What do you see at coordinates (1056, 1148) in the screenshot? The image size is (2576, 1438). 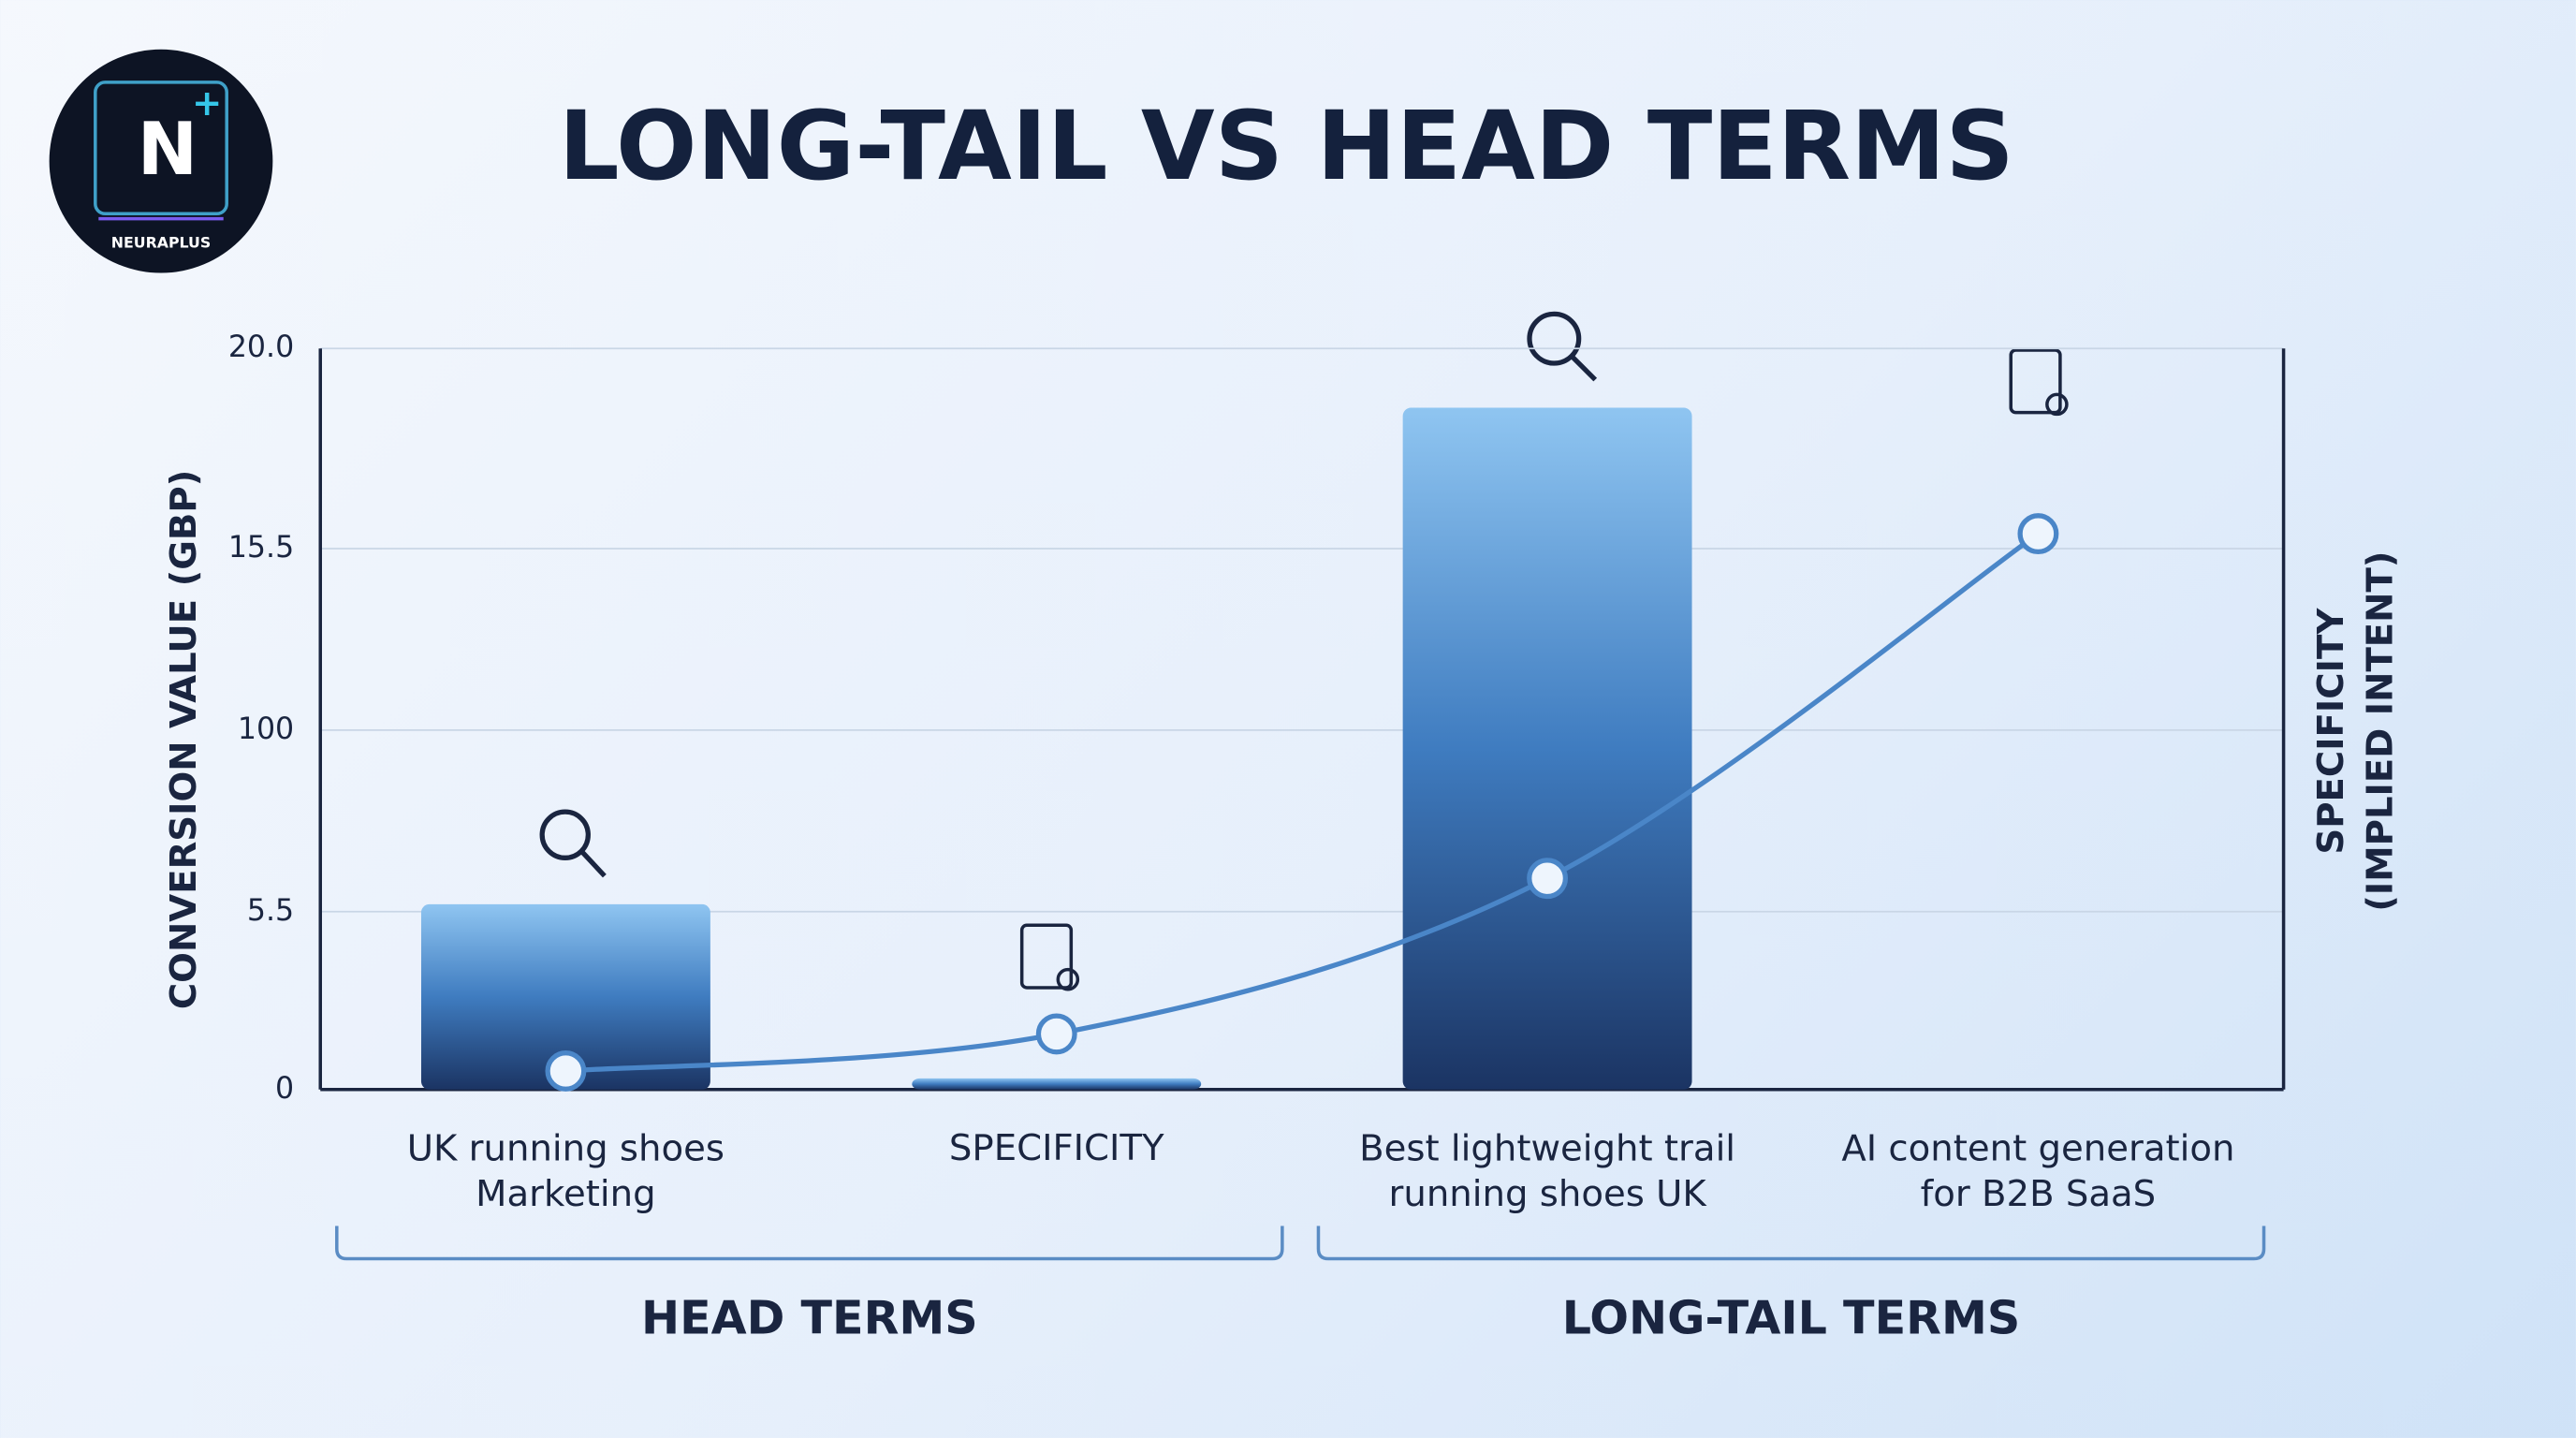 I see `x-tick-label: SPECIFICITY` at bounding box center [1056, 1148].